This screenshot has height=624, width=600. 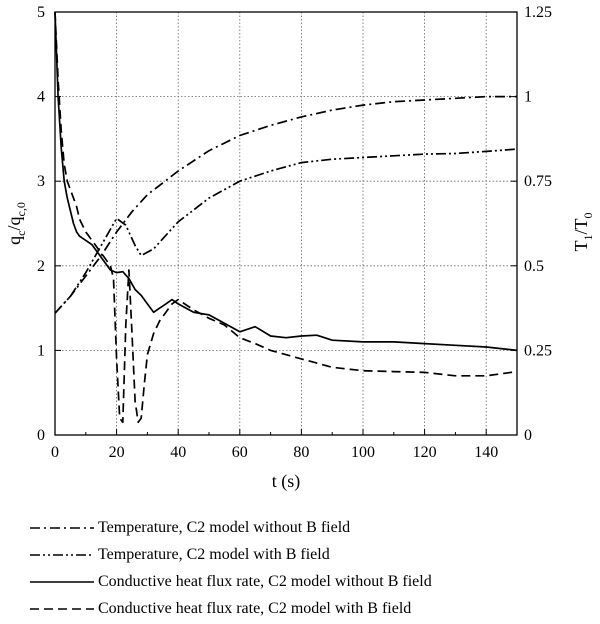 I want to click on y-right-tick-label: 0.25, so click(x=538, y=350).